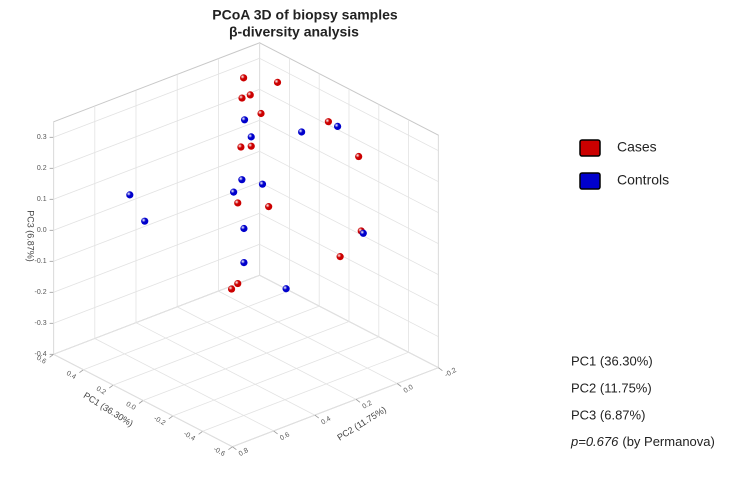 This screenshot has height=483, width=750. What do you see at coordinates (643, 180) in the screenshot?
I see `legend-label: Controls` at bounding box center [643, 180].